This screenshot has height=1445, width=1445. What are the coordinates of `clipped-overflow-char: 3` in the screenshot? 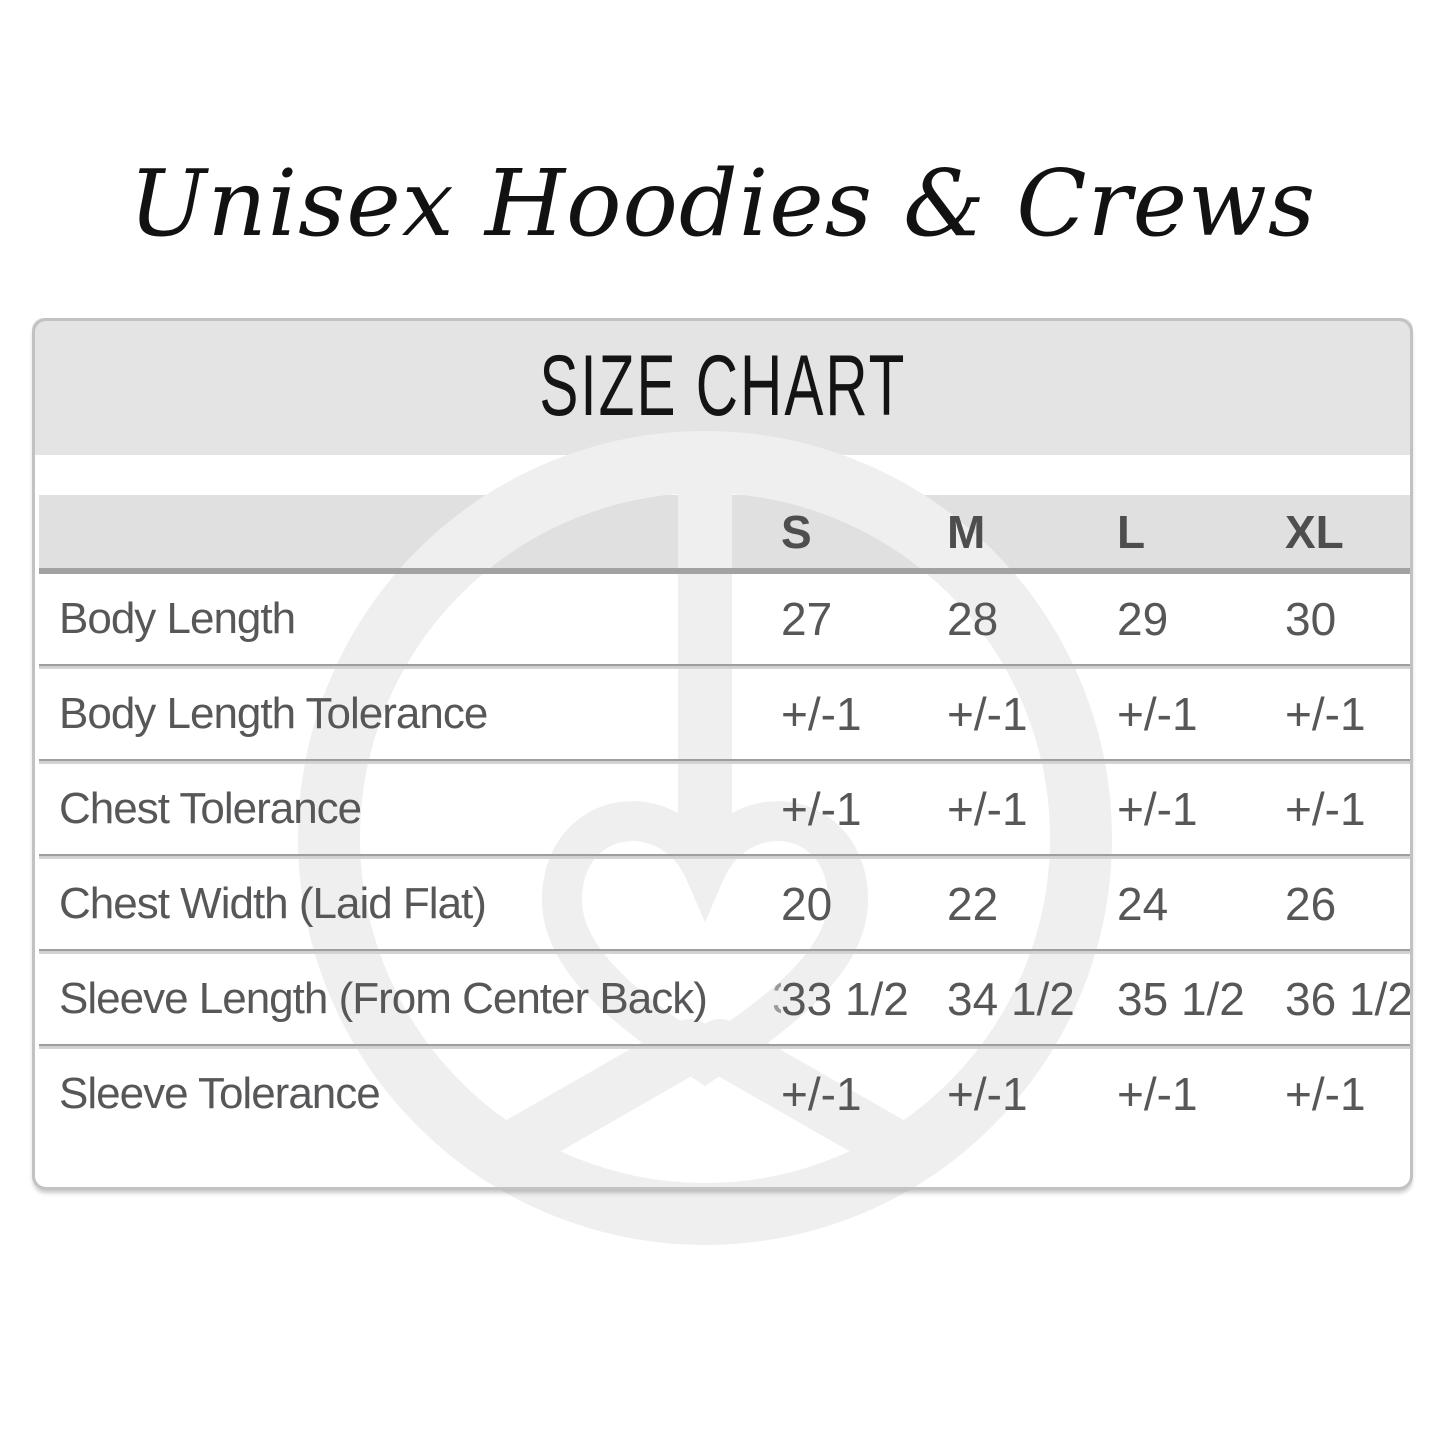 It's located at (776, 999).